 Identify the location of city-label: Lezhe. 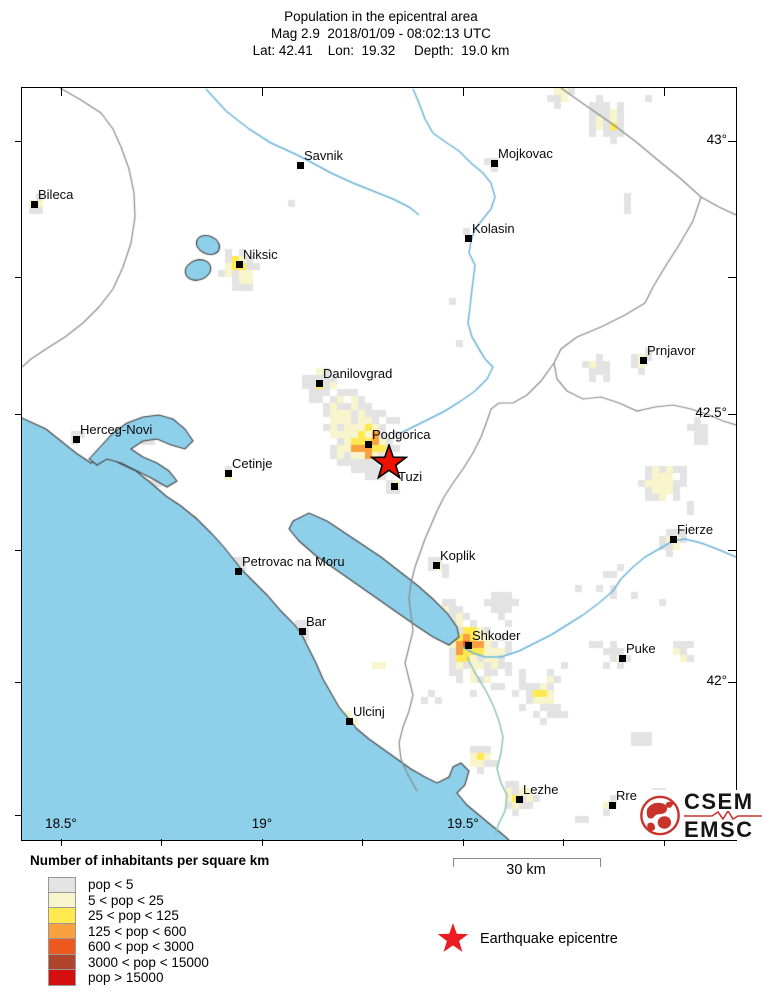
(541, 789).